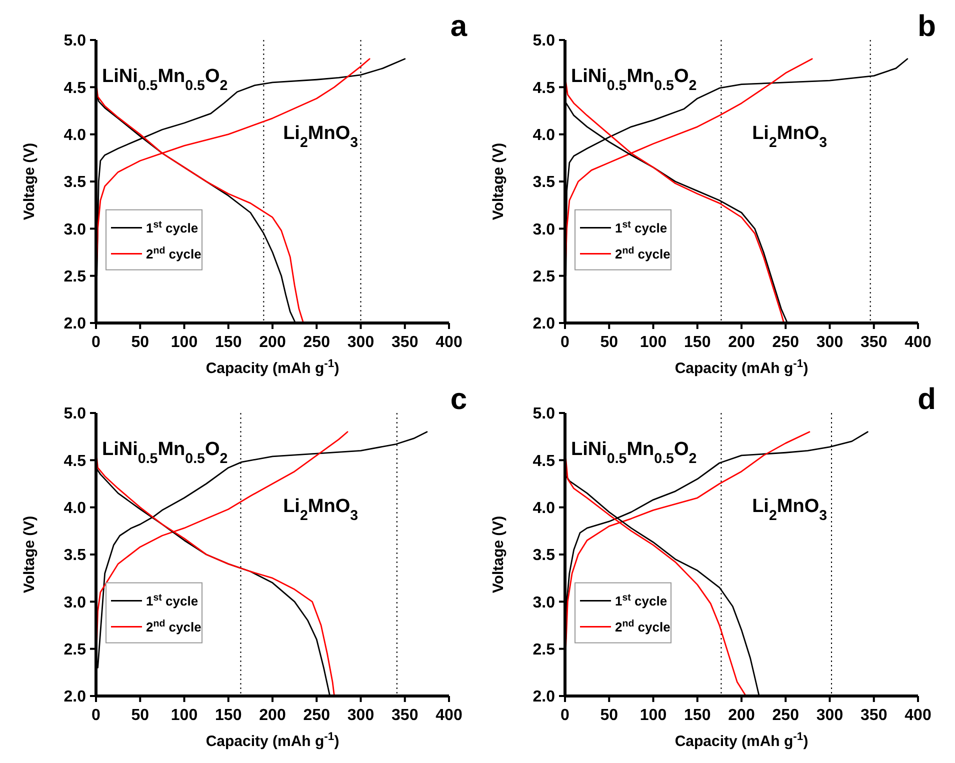 The image size is (955, 763). What do you see at coordinates (459, 26) in the screenshot?
I see `text: a` at bounding box center [459, 26].